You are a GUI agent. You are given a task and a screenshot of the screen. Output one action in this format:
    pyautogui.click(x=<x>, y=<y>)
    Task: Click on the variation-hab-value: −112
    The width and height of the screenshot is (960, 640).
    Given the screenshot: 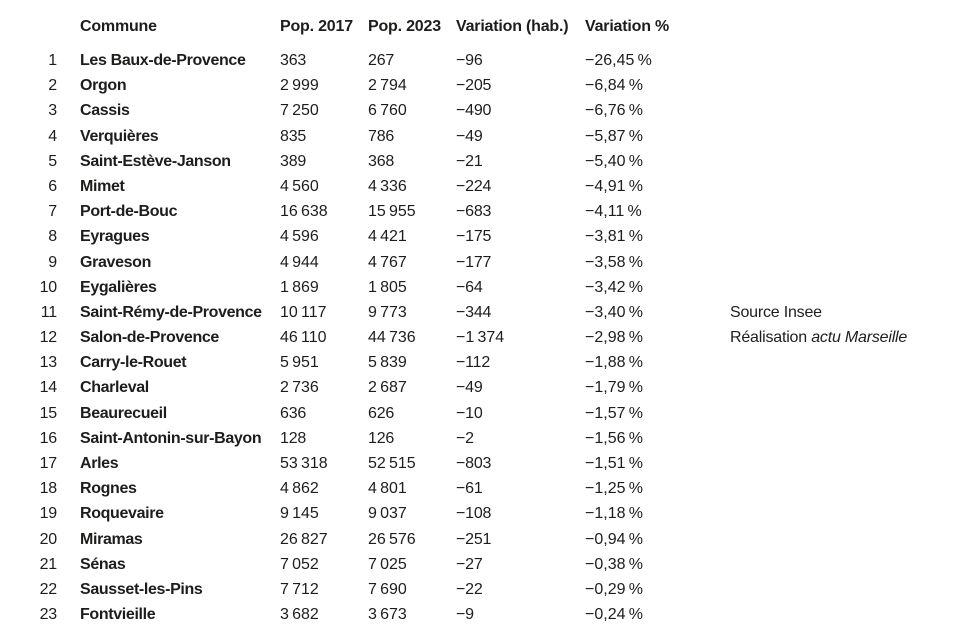 What is the action you would take?
    pyautogui.click(x=473, y=363)
    